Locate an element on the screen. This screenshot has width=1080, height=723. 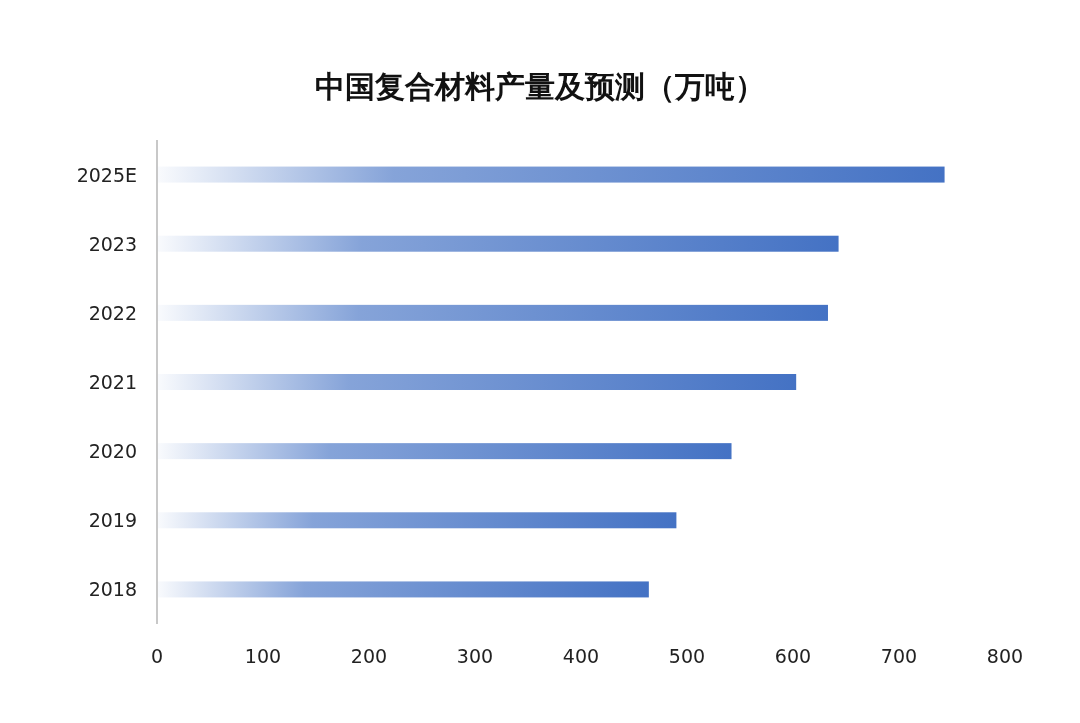
x-tick-label: 500 is located at coordinates (687, 656).